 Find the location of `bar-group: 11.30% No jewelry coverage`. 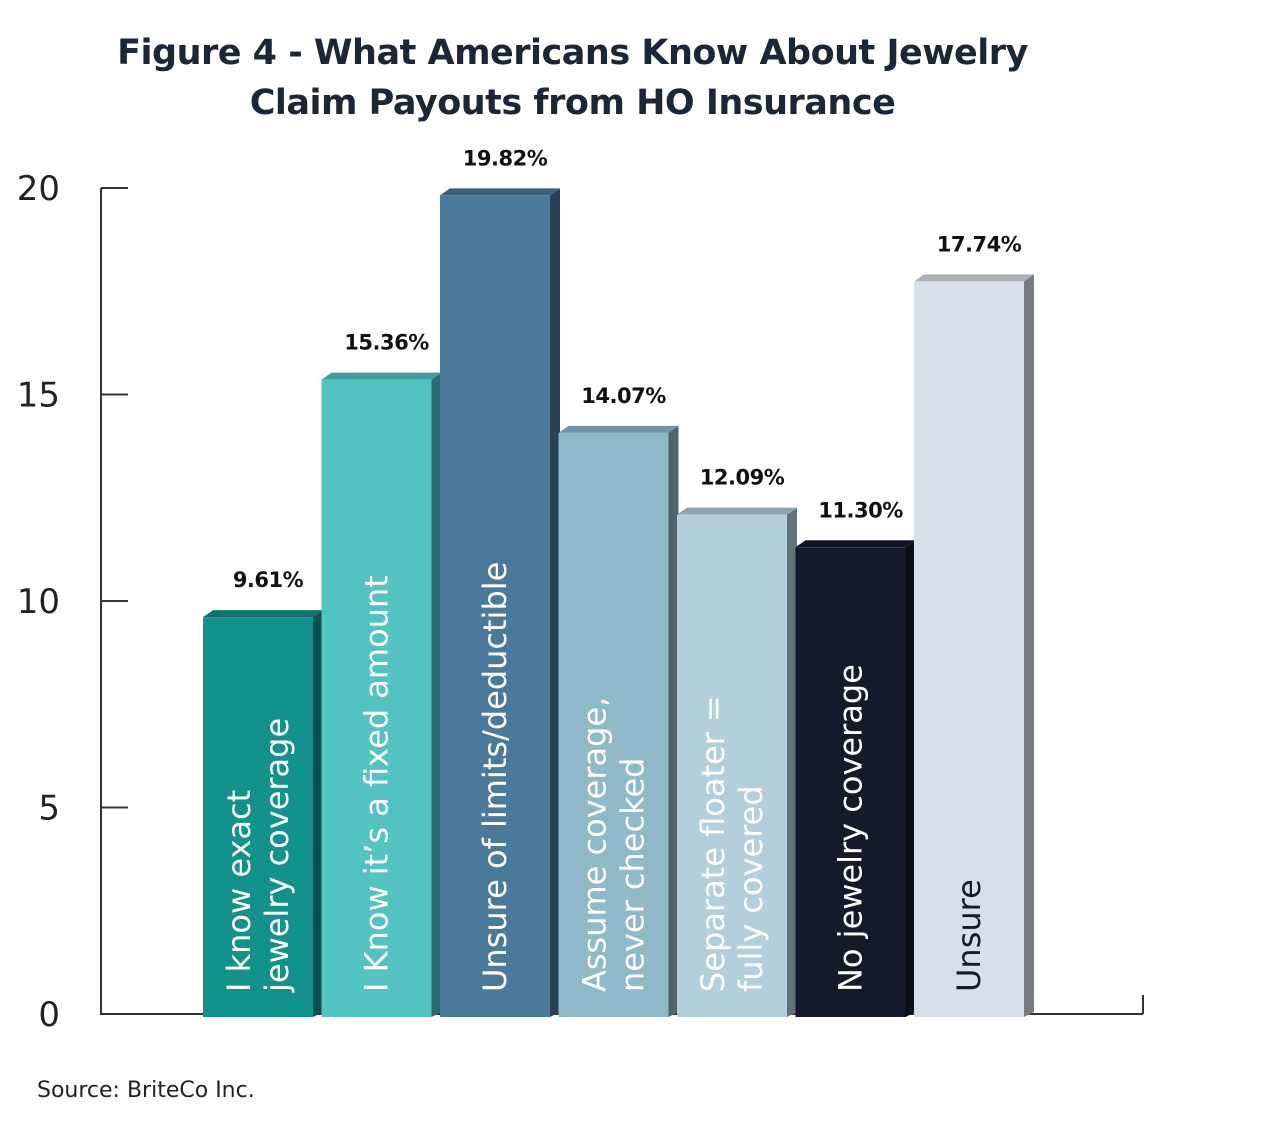

bar-group: 11.30% No jewelry coverage is located at coordinates (855, 757).